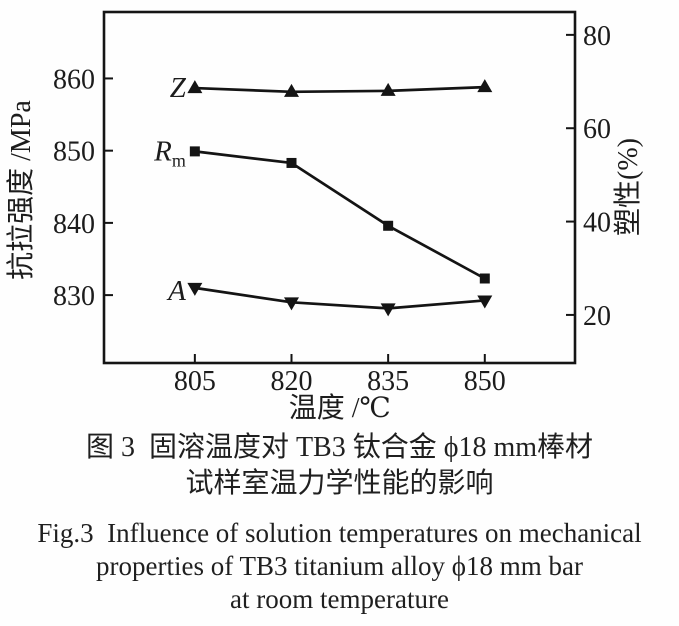 The width and height of the screenshot is (679, 626). I want to click on series-label-A: A, so click(176, 291).